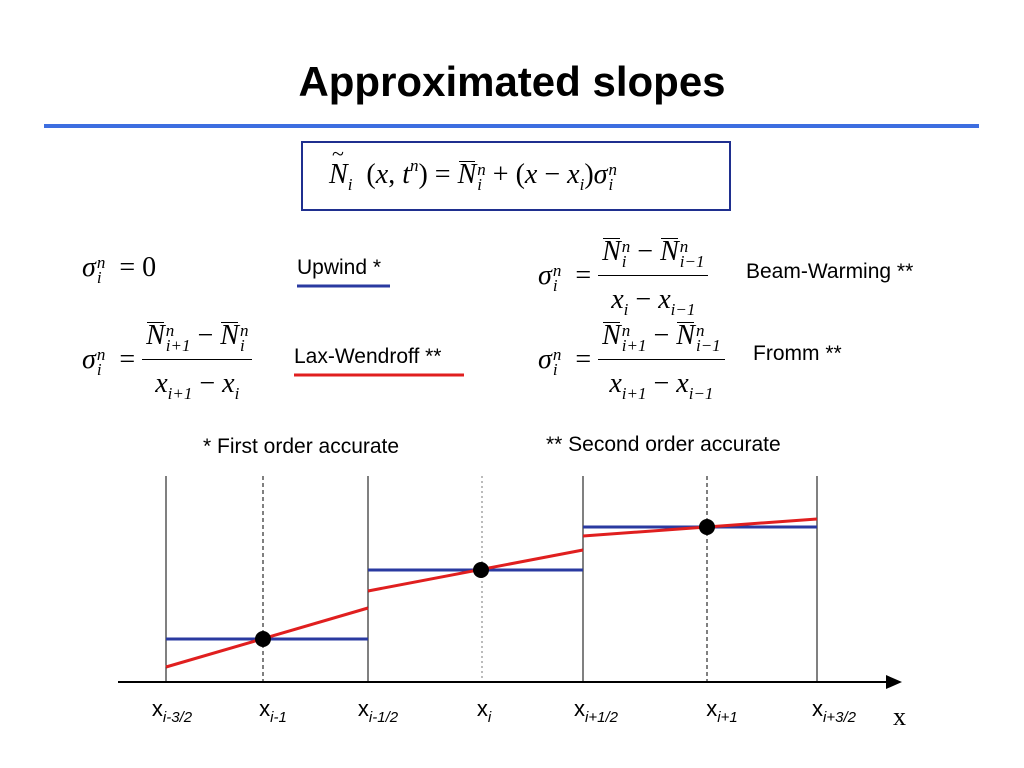  What do you see at coordinates (357, 356) in the screenshot?
I see `lax-wendroff-name: Lax-Wendroff` at bounding box center [357, 356].